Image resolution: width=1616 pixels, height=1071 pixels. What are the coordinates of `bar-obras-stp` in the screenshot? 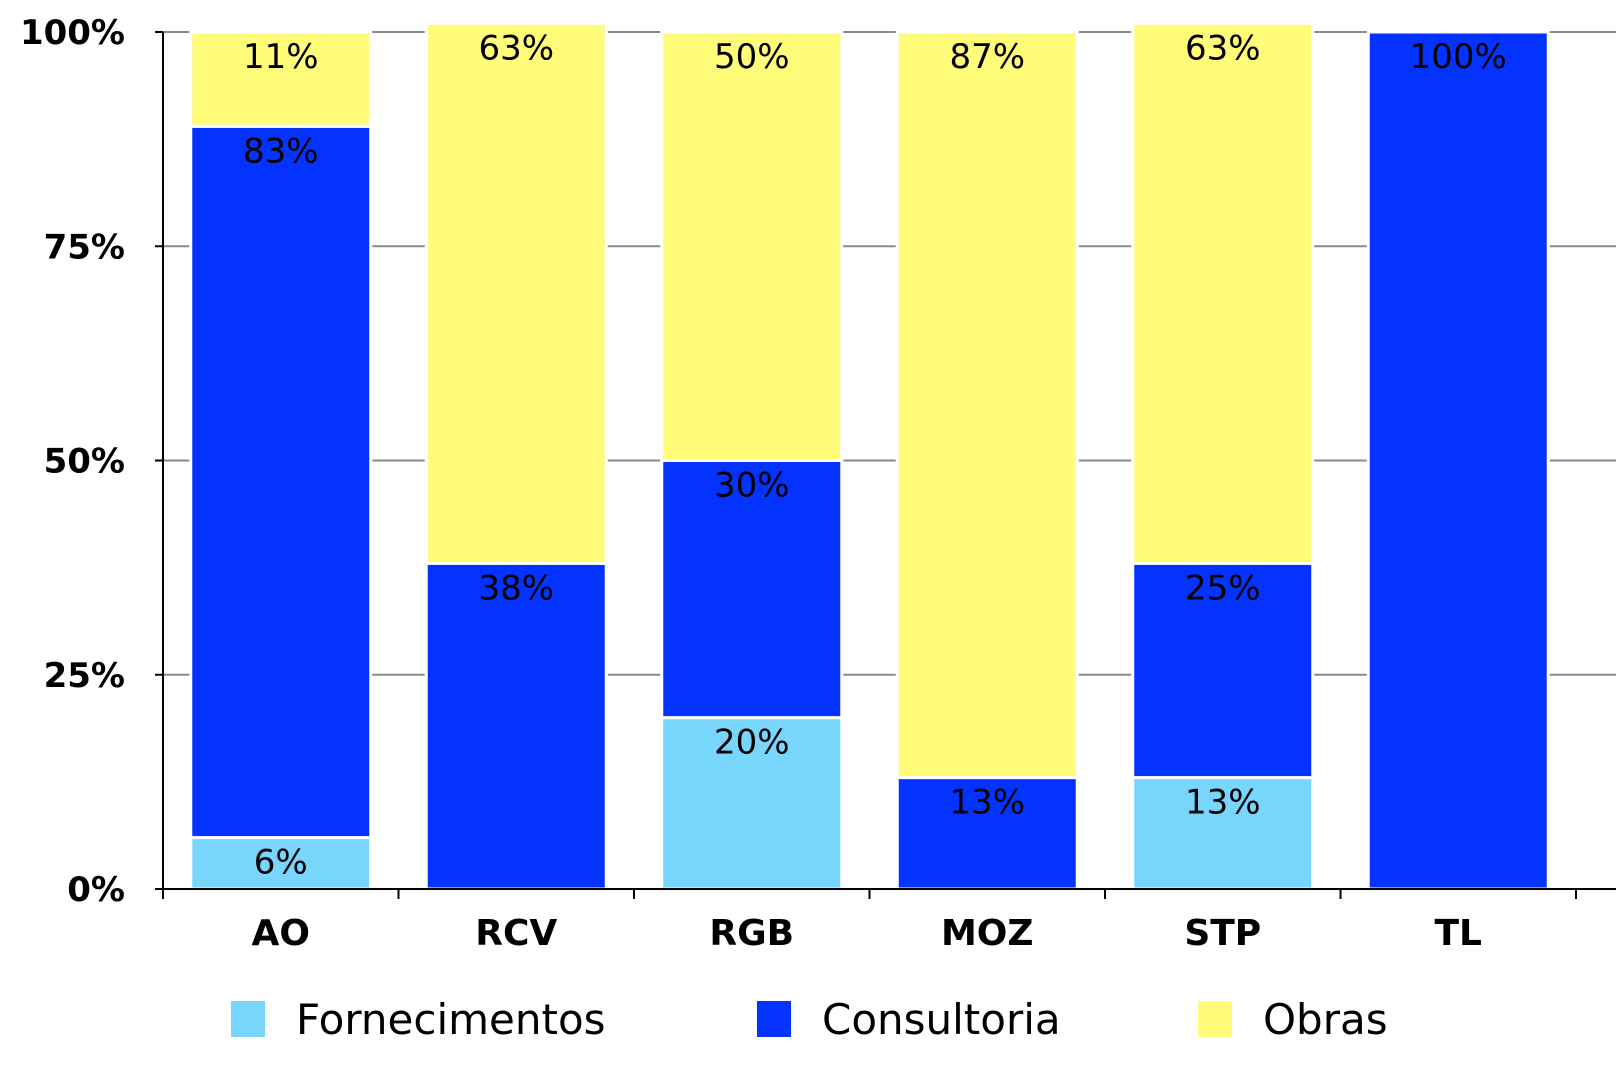 It's located at (1223, 293).